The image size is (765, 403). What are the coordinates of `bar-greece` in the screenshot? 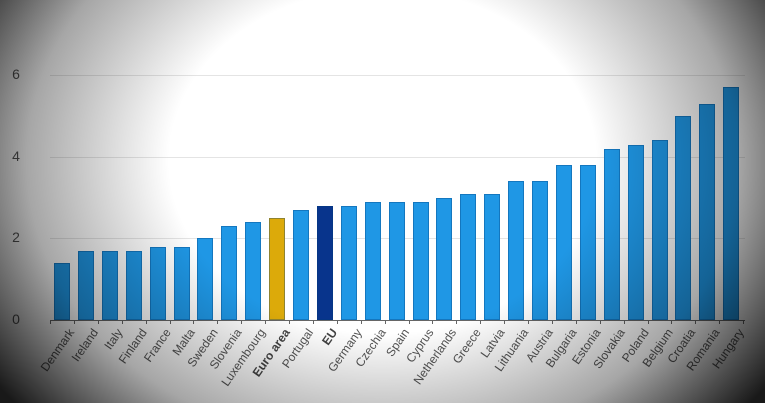 It's located at (468, 256).